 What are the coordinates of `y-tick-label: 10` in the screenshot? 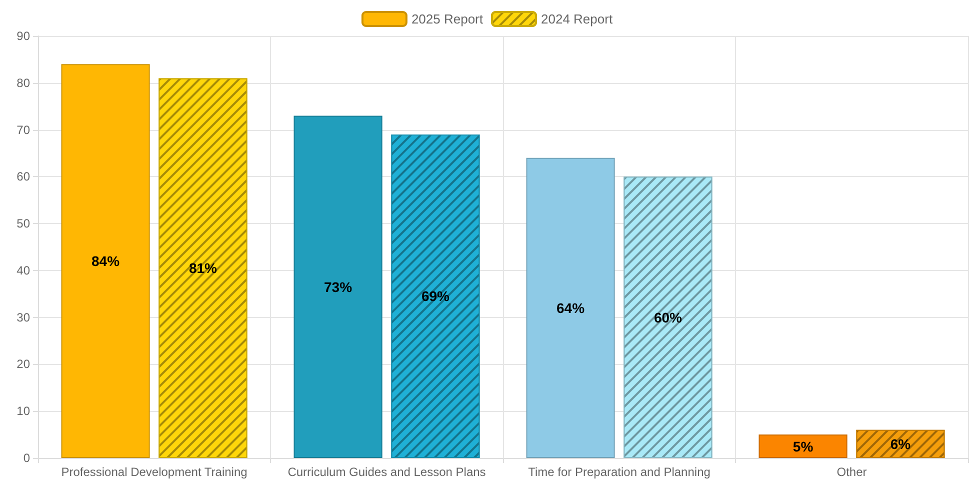 It's located at (23, 411).